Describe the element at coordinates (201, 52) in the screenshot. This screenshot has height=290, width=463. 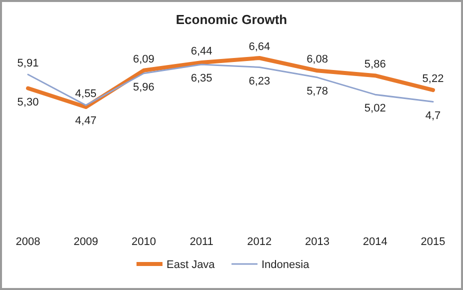
I see `data-label: 6,44` at that location.